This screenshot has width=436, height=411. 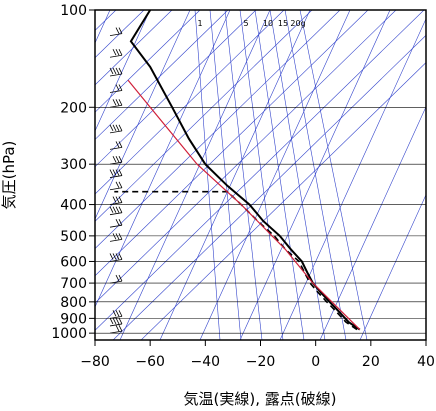 I want to click on mixing-ratio-label: 15, so click(x=283, y=23).